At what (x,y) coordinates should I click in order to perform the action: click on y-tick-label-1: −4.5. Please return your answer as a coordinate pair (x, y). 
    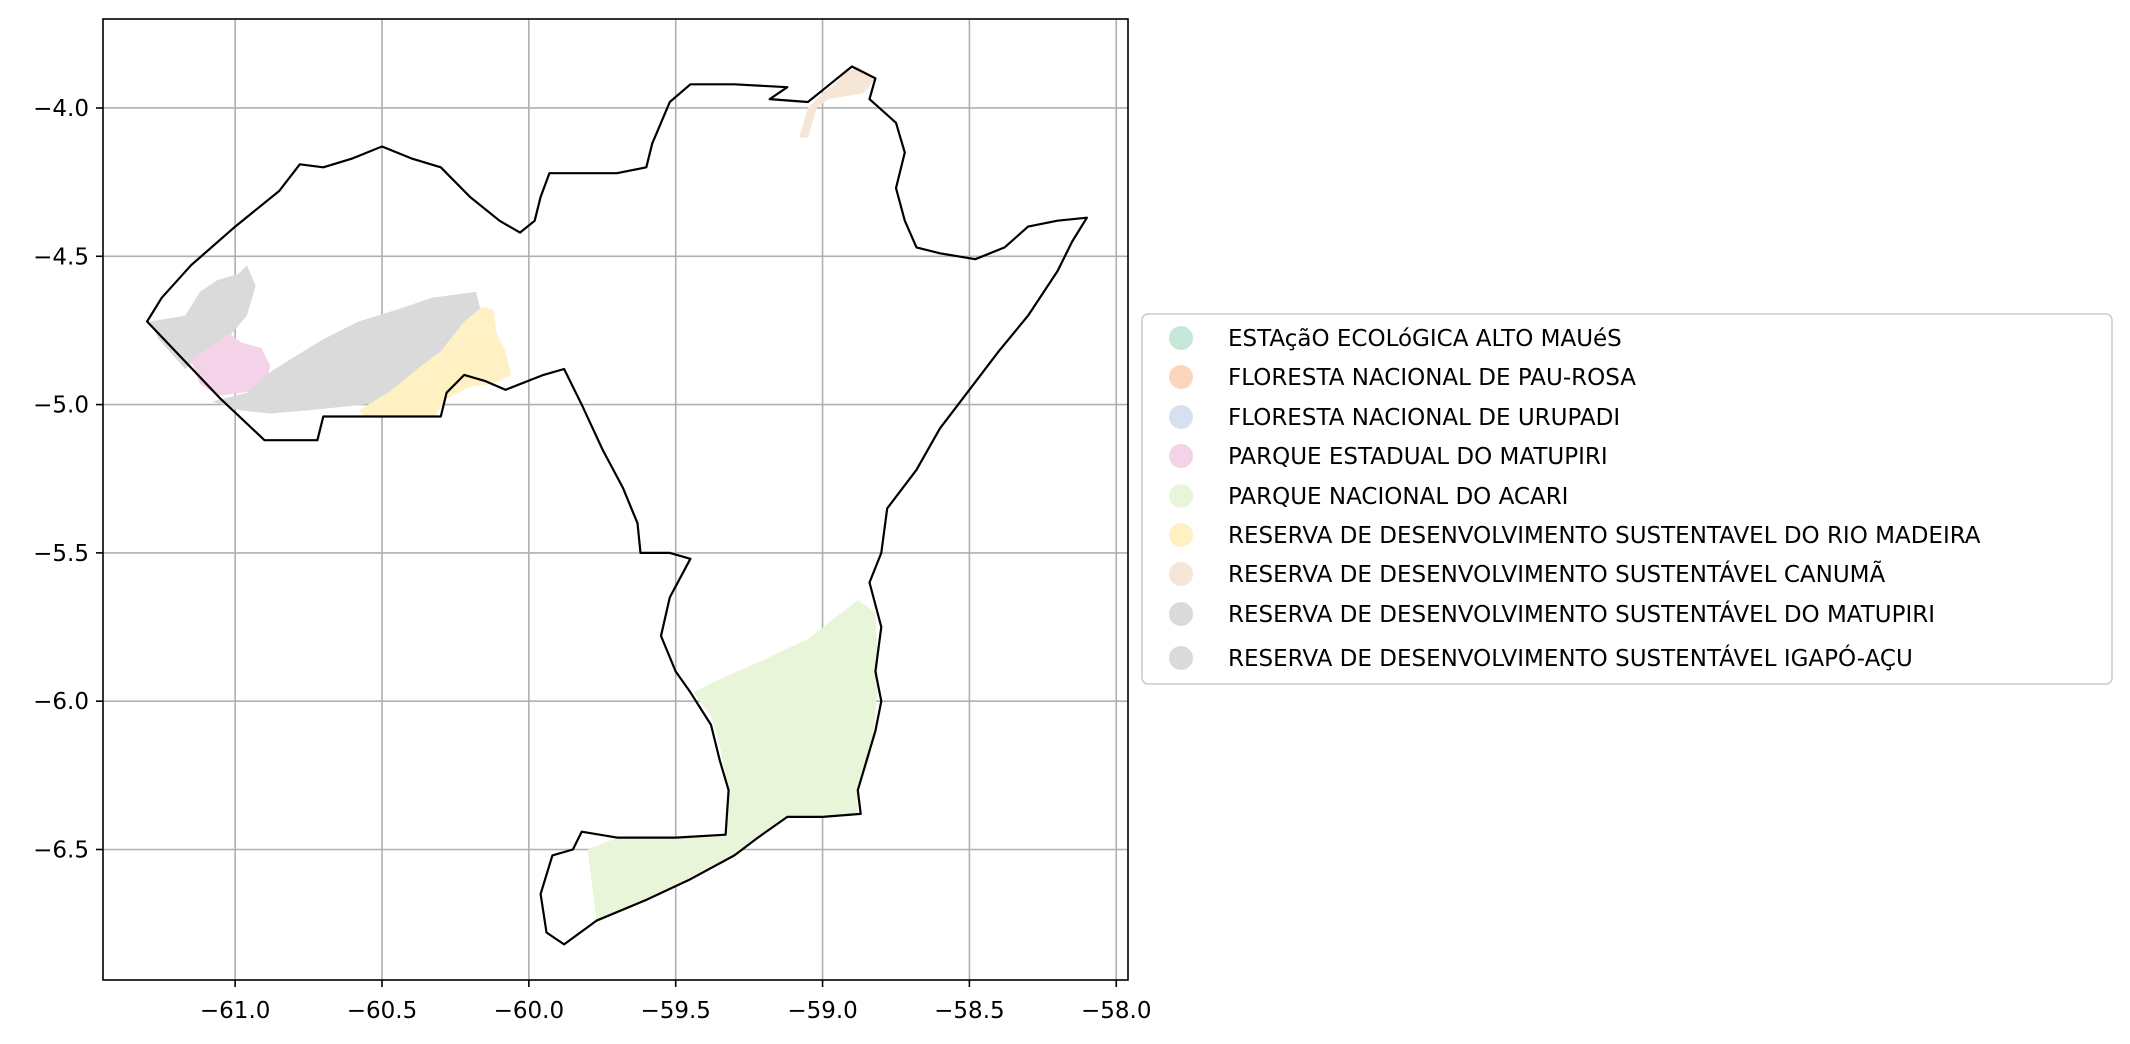
    Looking at the image, I should click on (61, 257).